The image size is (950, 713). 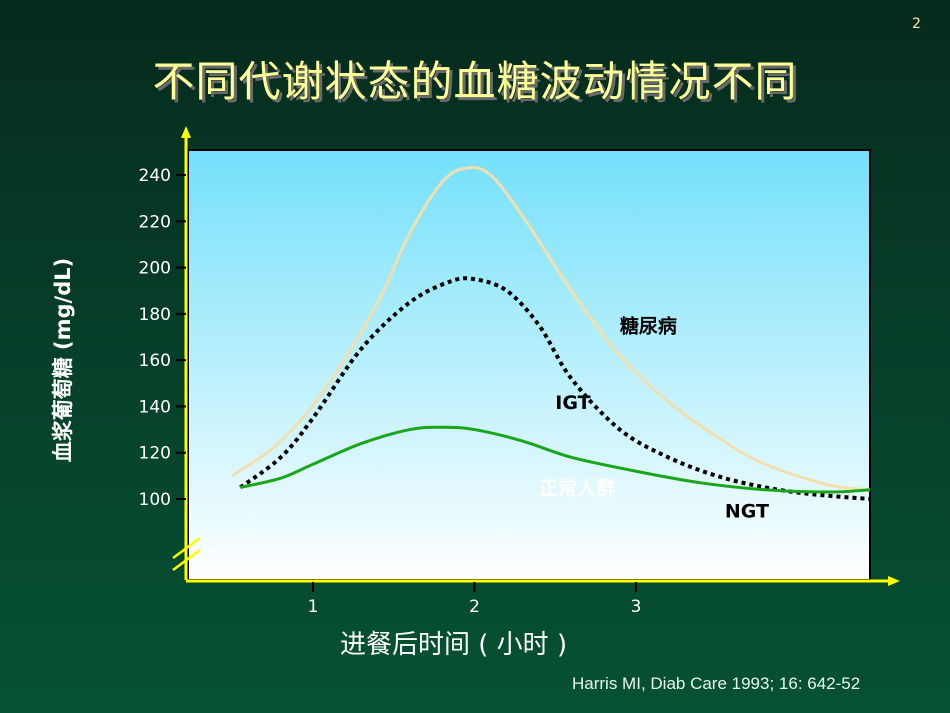 I want to click on label-normal-population: 正常人群, so click(x=577, y=487).